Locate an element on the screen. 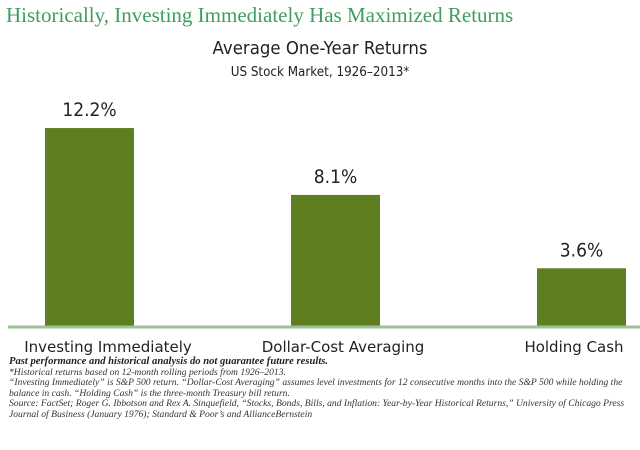  data-label-1: 8.1% is located at coordinates (335, 177).